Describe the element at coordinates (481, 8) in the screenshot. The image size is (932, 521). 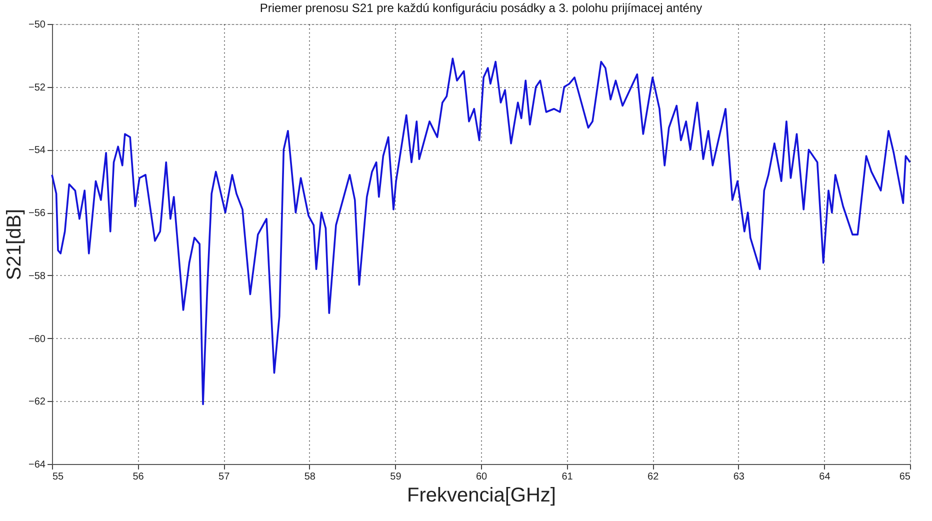
I see `chart-title: Priemer prenosu S21 pre každú konfiguráciu posádky a 3. polohu prijímacej antény` at that location.